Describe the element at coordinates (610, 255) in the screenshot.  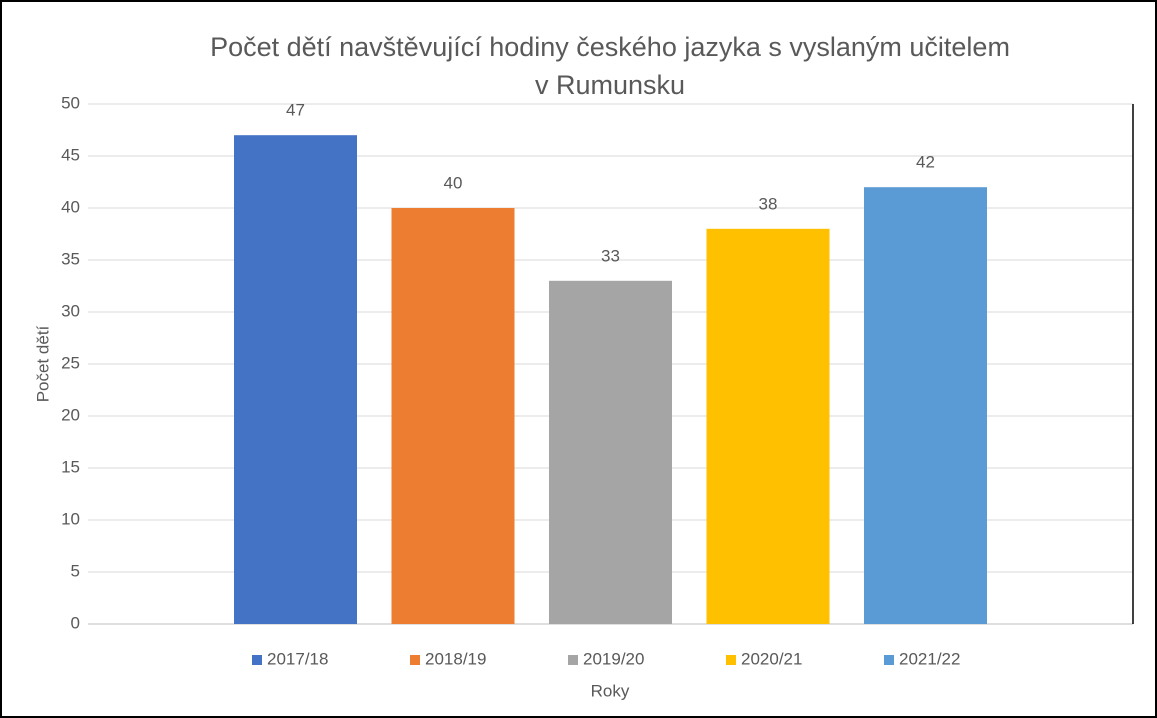
I see `data-label: 33` at that location.